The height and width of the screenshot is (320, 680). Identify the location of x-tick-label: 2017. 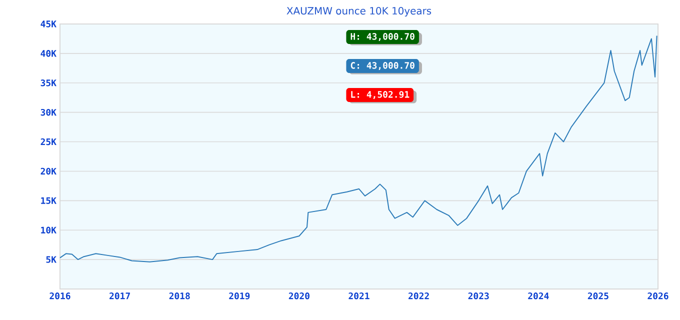
(120, 296).